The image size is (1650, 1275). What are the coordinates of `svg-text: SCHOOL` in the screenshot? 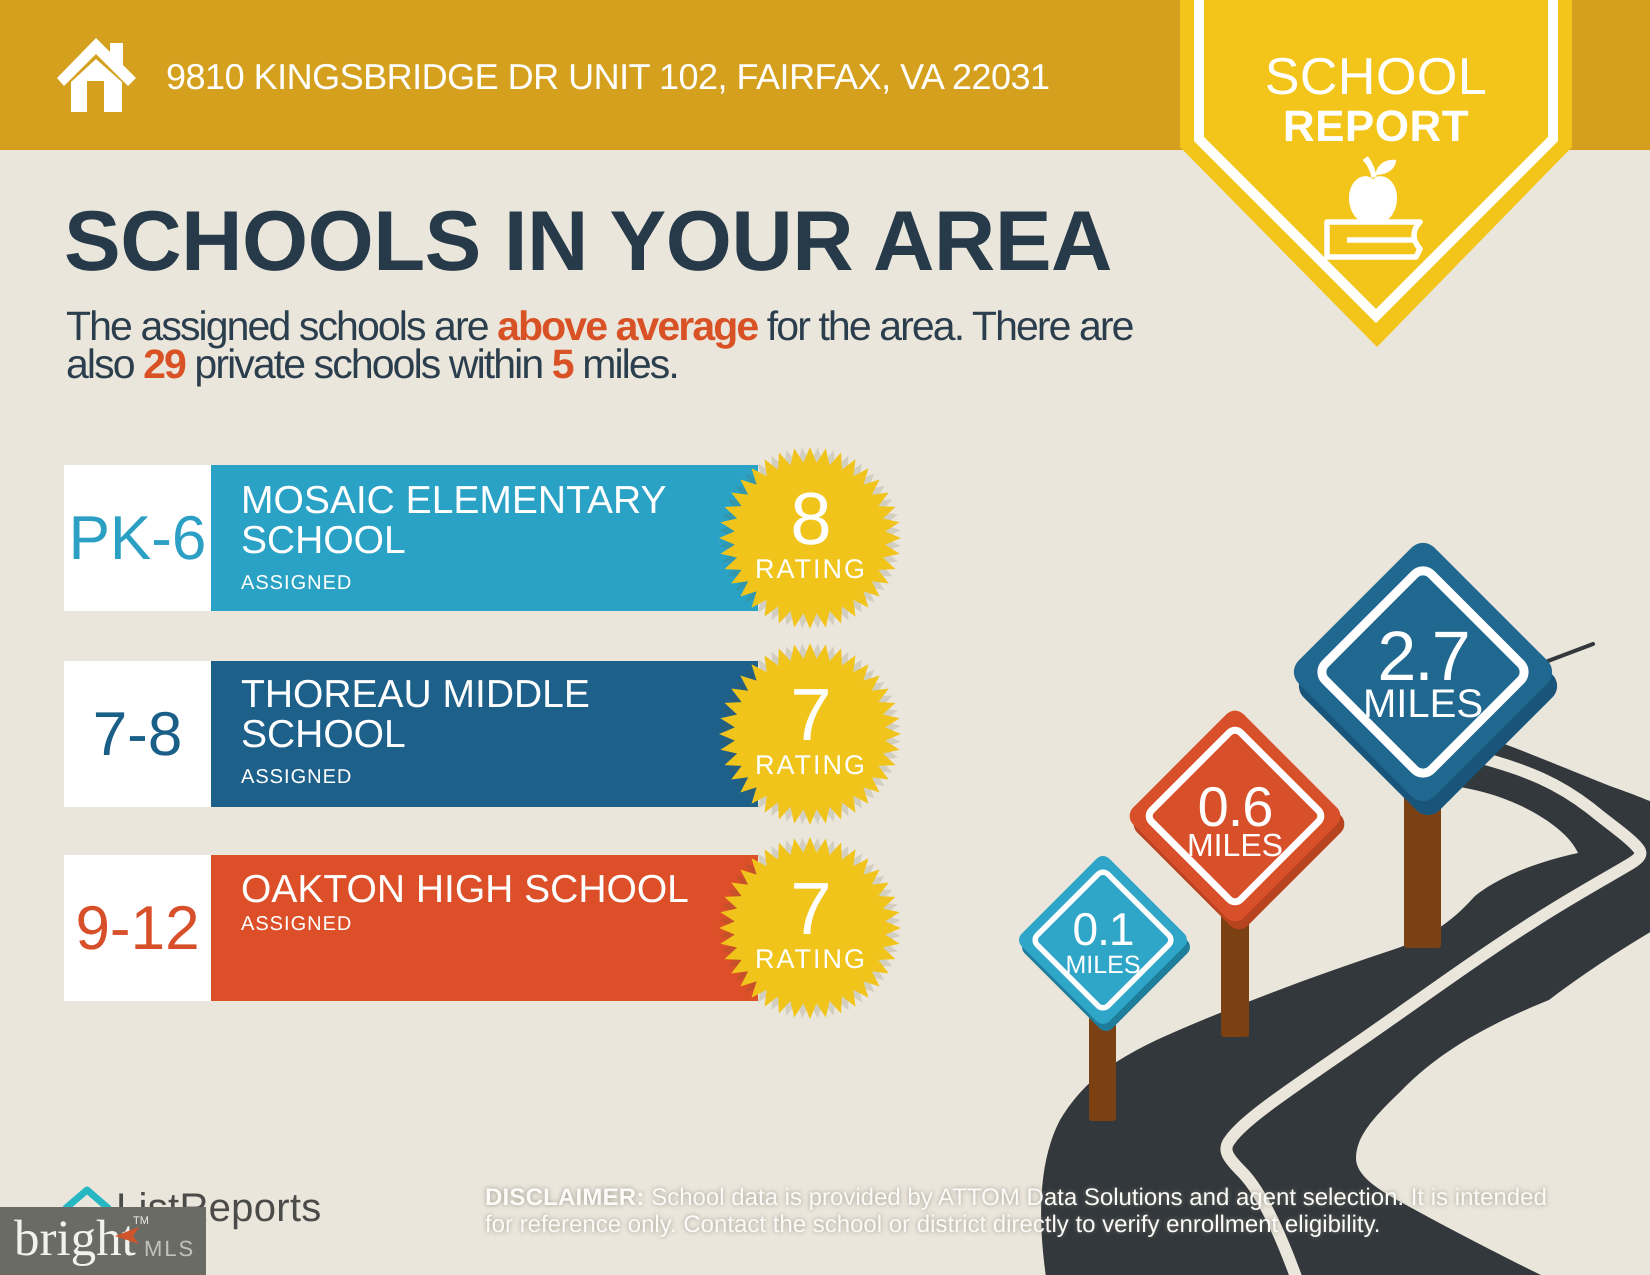 It's located at (1376, 77).